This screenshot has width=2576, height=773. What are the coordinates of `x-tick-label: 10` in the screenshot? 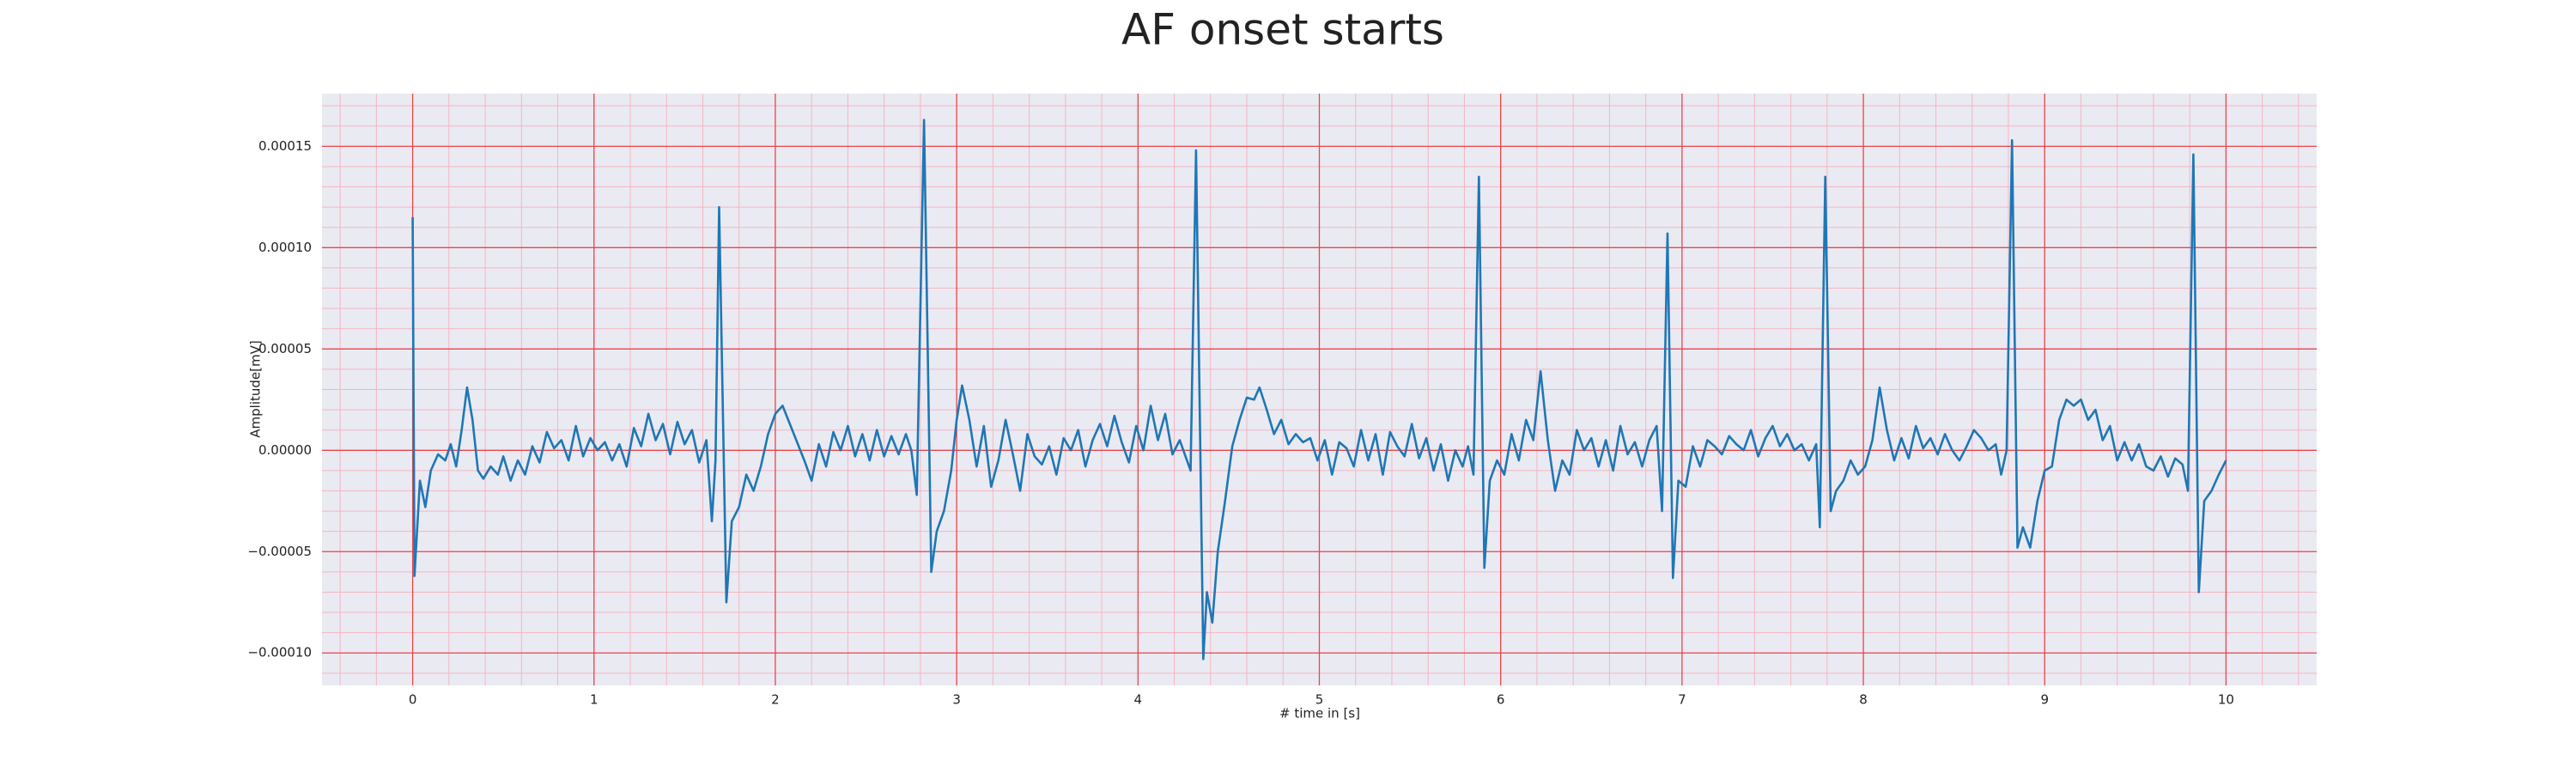 It's located at (2226, 700).